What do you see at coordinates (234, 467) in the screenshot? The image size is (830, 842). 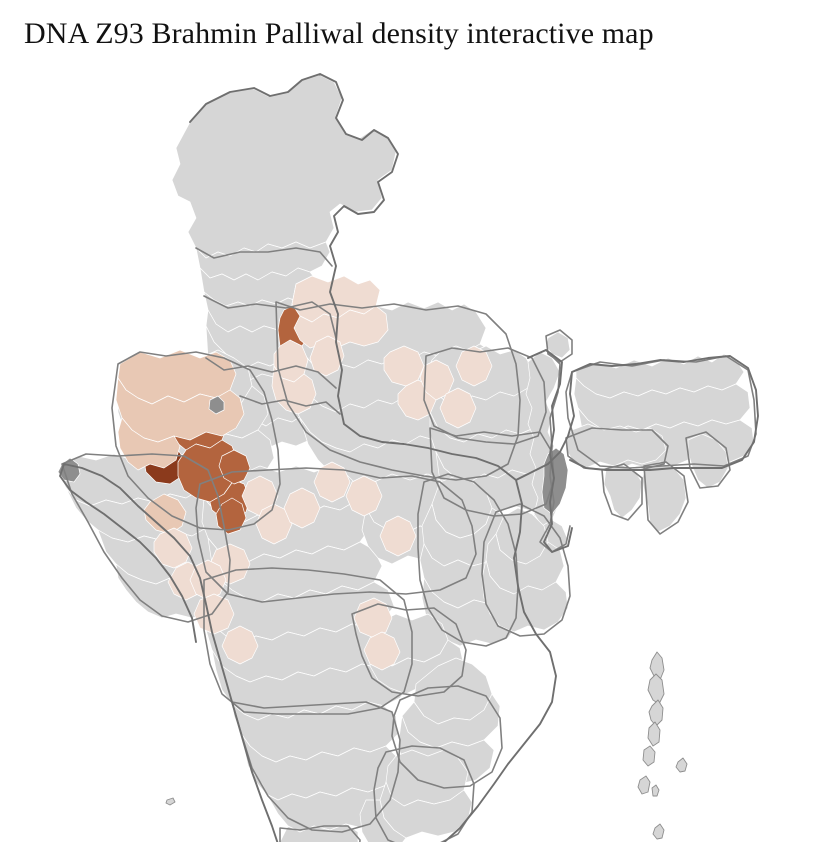 I see `district-region-high` at bounding box center [234, 467].